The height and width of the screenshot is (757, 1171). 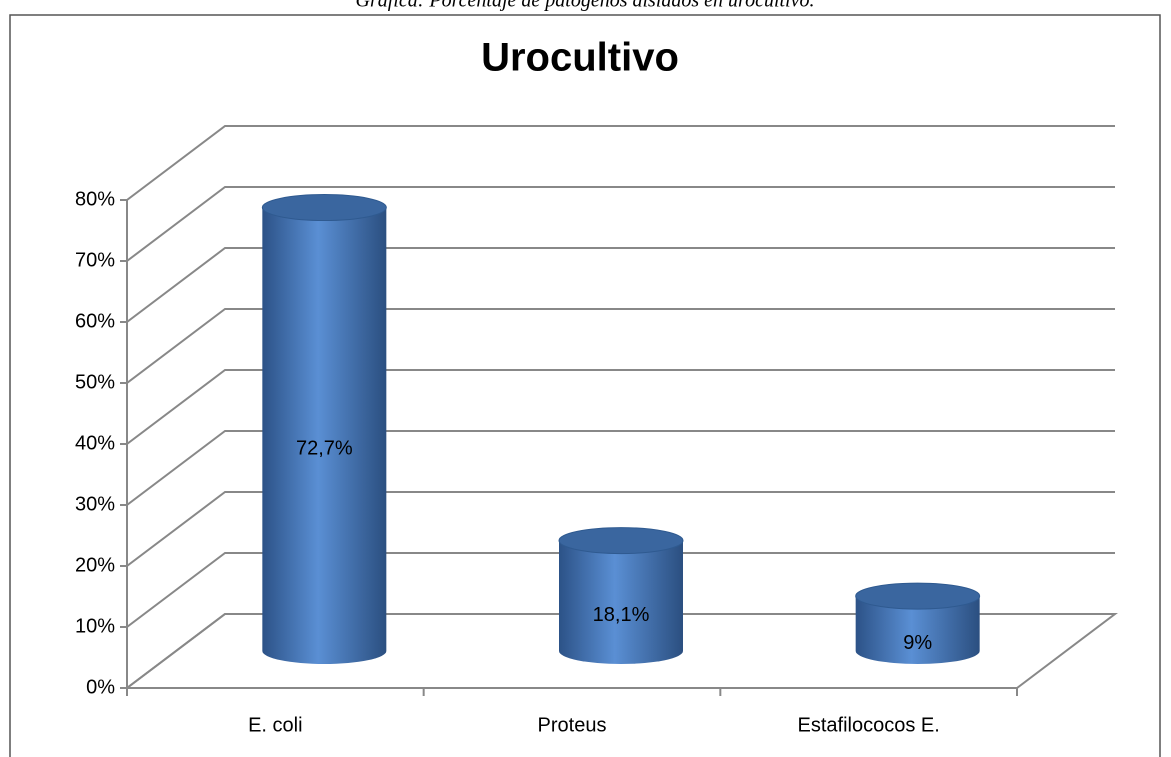 What do you see at coordinates (869, 725) in the screenshot?
I see `x-tick-label: Estafilococos E.` at bounding box center [869, 725].